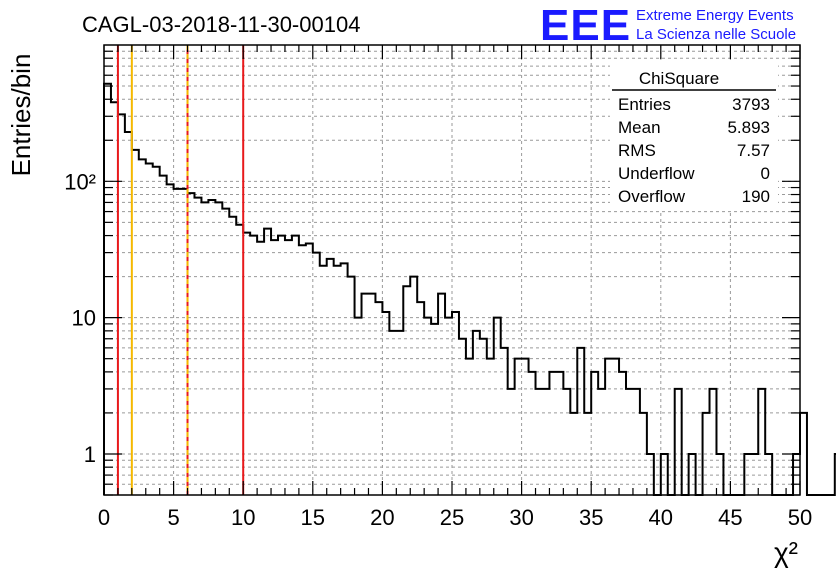 This screenshot has height=577, width=836. Describe the element at coordinates (382, 517) in the screenshot. I see `x-tick-label: 20` at that location.